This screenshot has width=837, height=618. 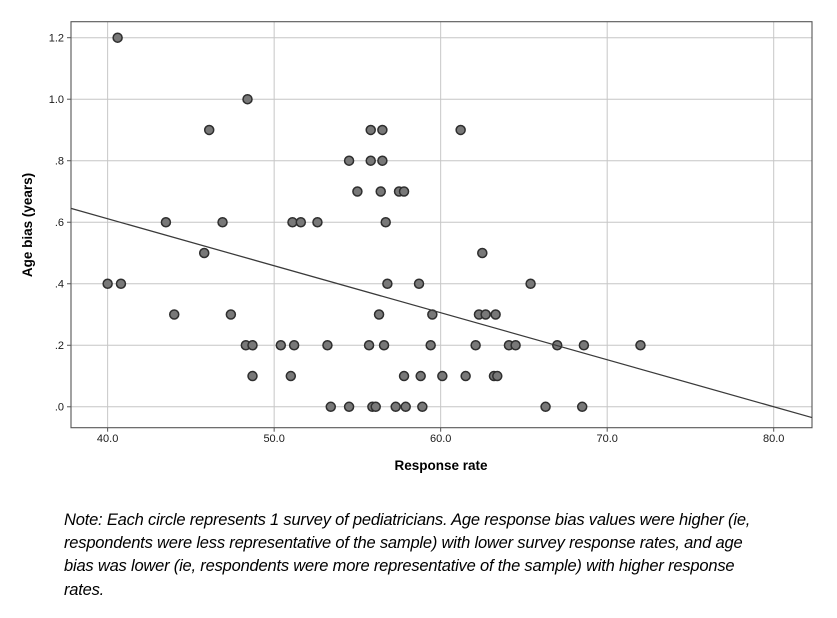 I want to click on y-tick-label: .6, so click(x=59, y=223).